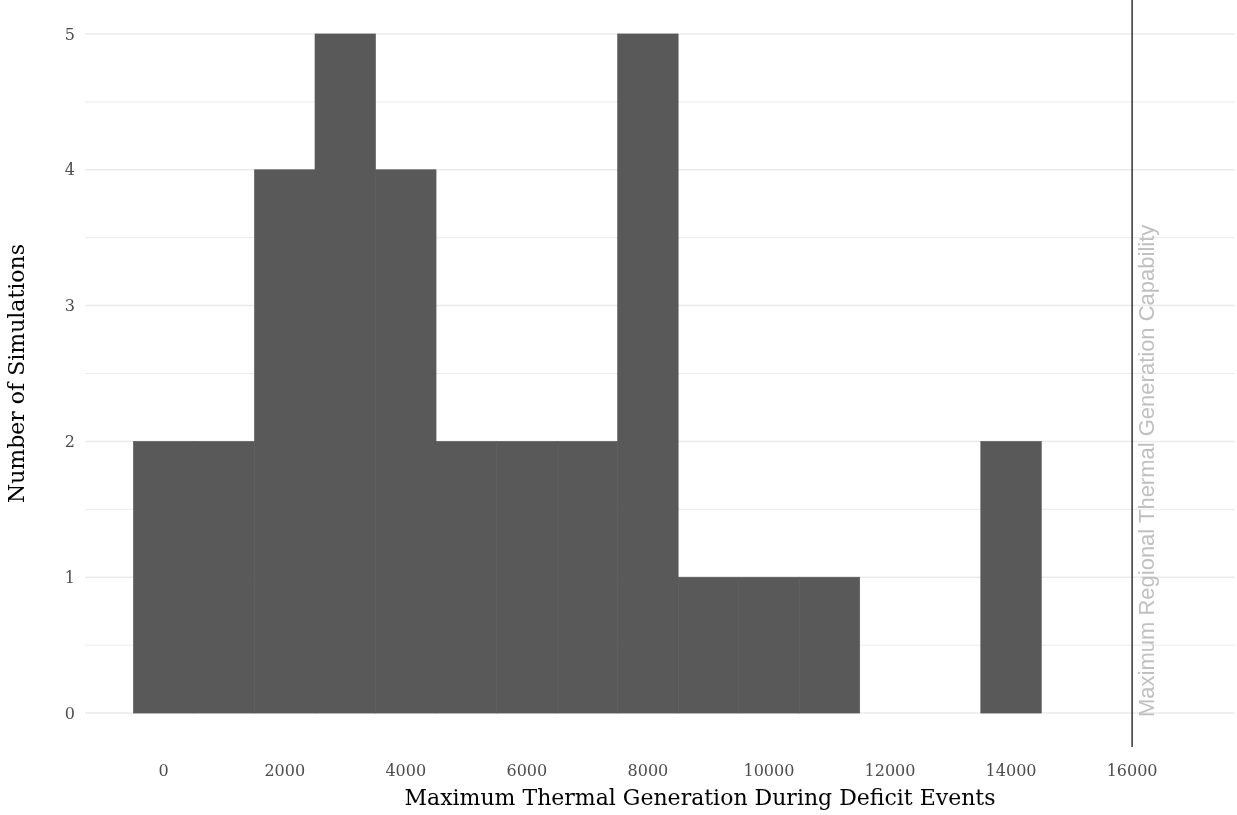  What do you see at coordinates (285, 770) in the screenshot?
I see `x-tick-label: 2000` at bounding box center [285, 770].